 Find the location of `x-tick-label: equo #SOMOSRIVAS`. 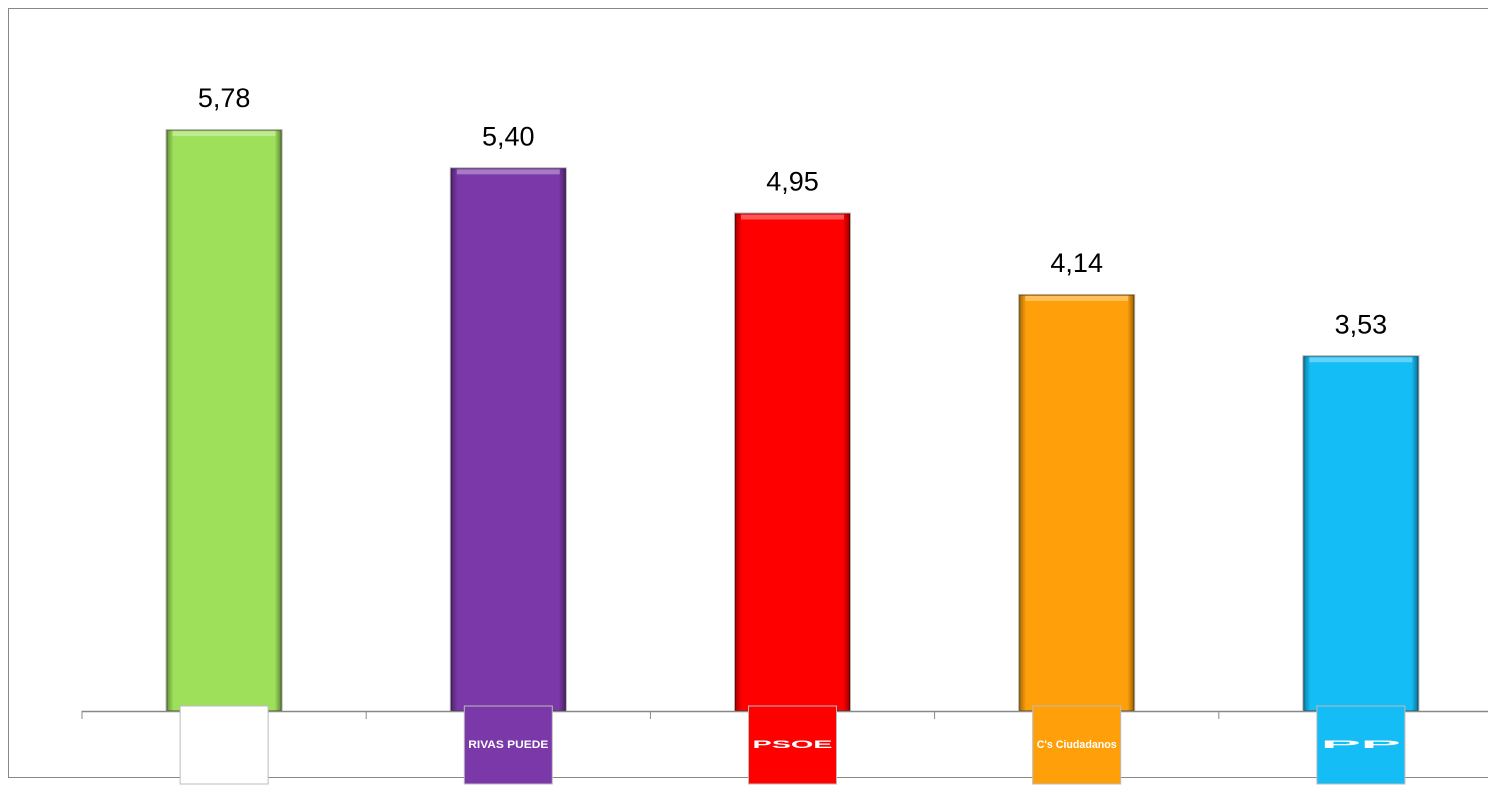

x-tick-label: equo #SOMOSRIVAS is located at coordinates (224, 745).